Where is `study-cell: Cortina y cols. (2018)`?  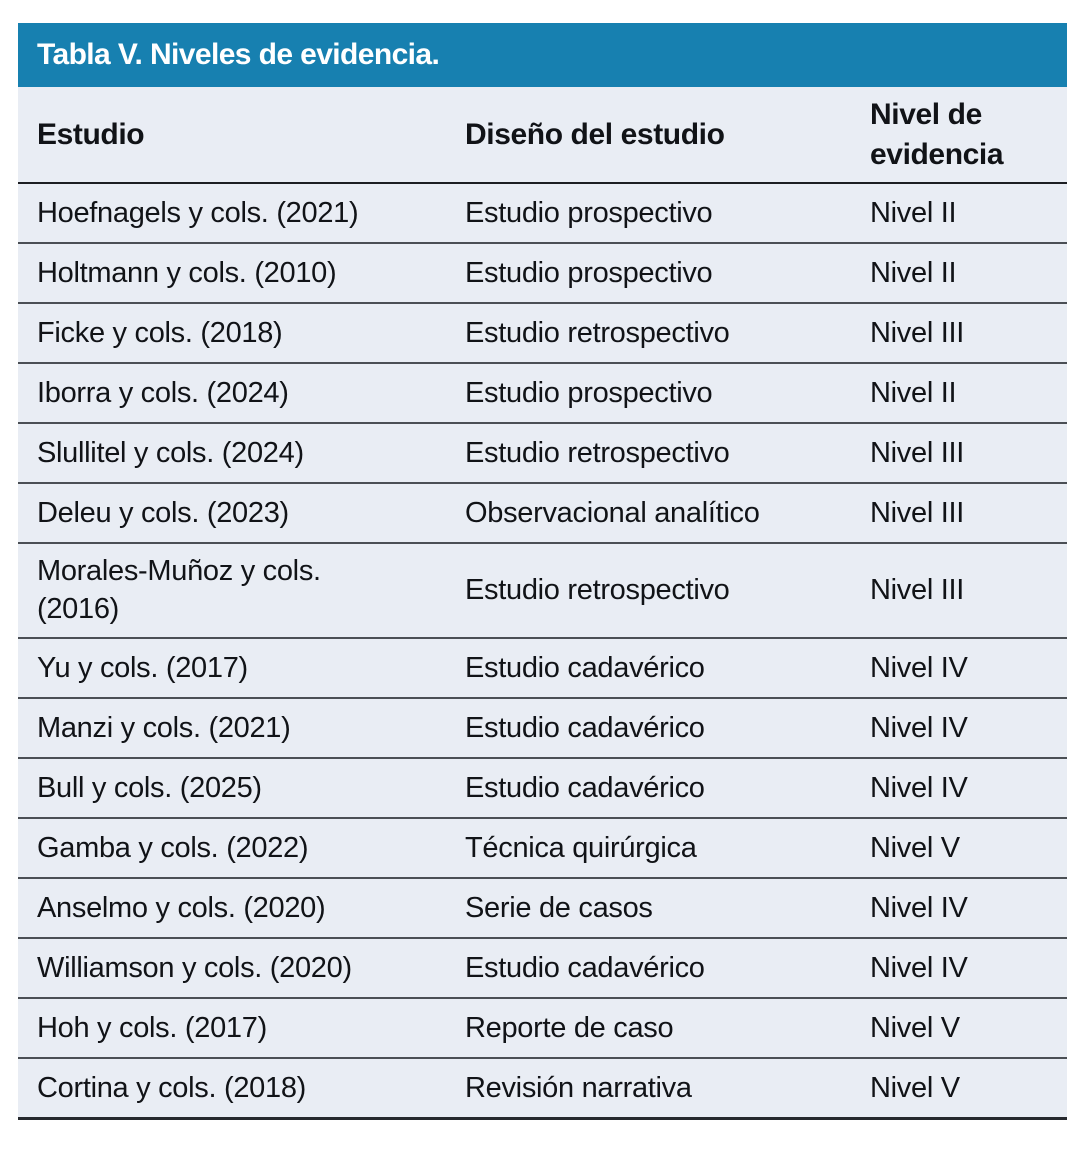
study-cell: Cortina y cols. (2018) is located at coordinates (172, 1087).